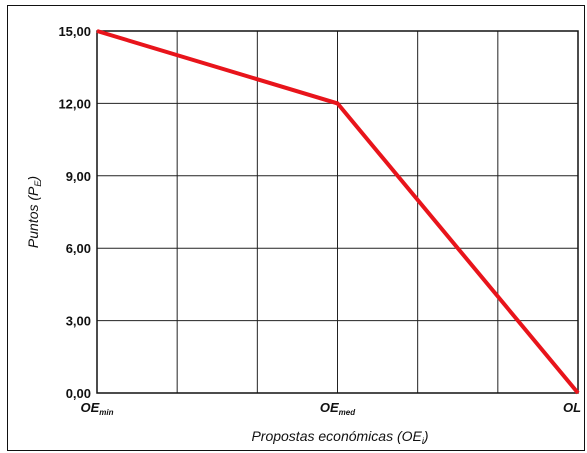 The image size is (587, 453). I want to click on y-tick-label: 6,00, so click(78, 248).